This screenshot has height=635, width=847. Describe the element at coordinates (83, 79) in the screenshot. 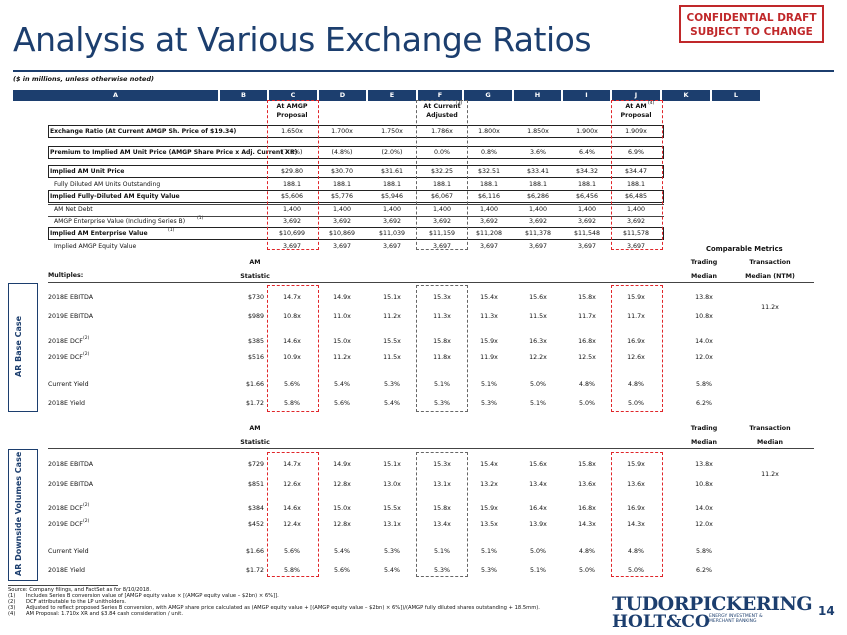

I see `units-note: ($ in millions, unless otherwise noted)` at that location.